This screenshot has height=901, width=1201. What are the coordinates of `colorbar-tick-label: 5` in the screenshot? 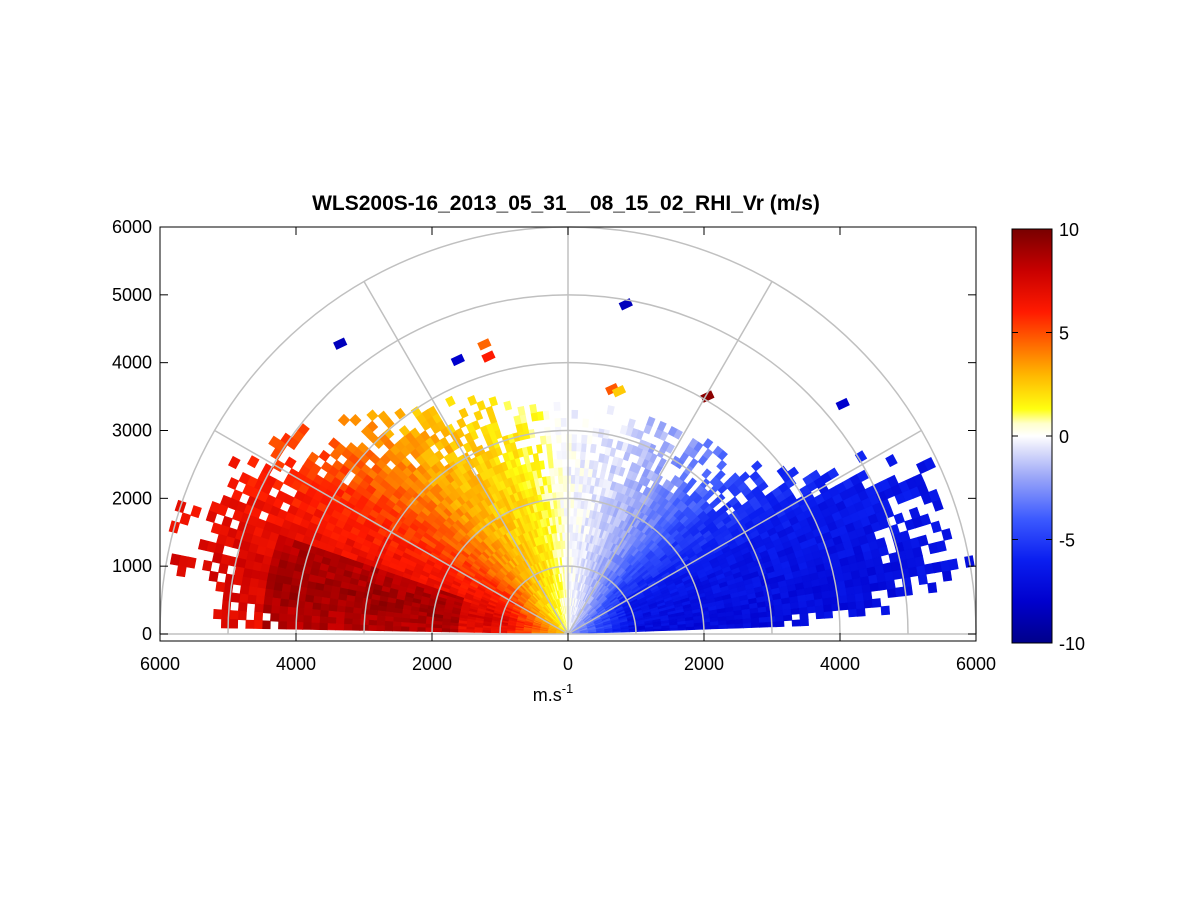 It's located at (1064, 334).